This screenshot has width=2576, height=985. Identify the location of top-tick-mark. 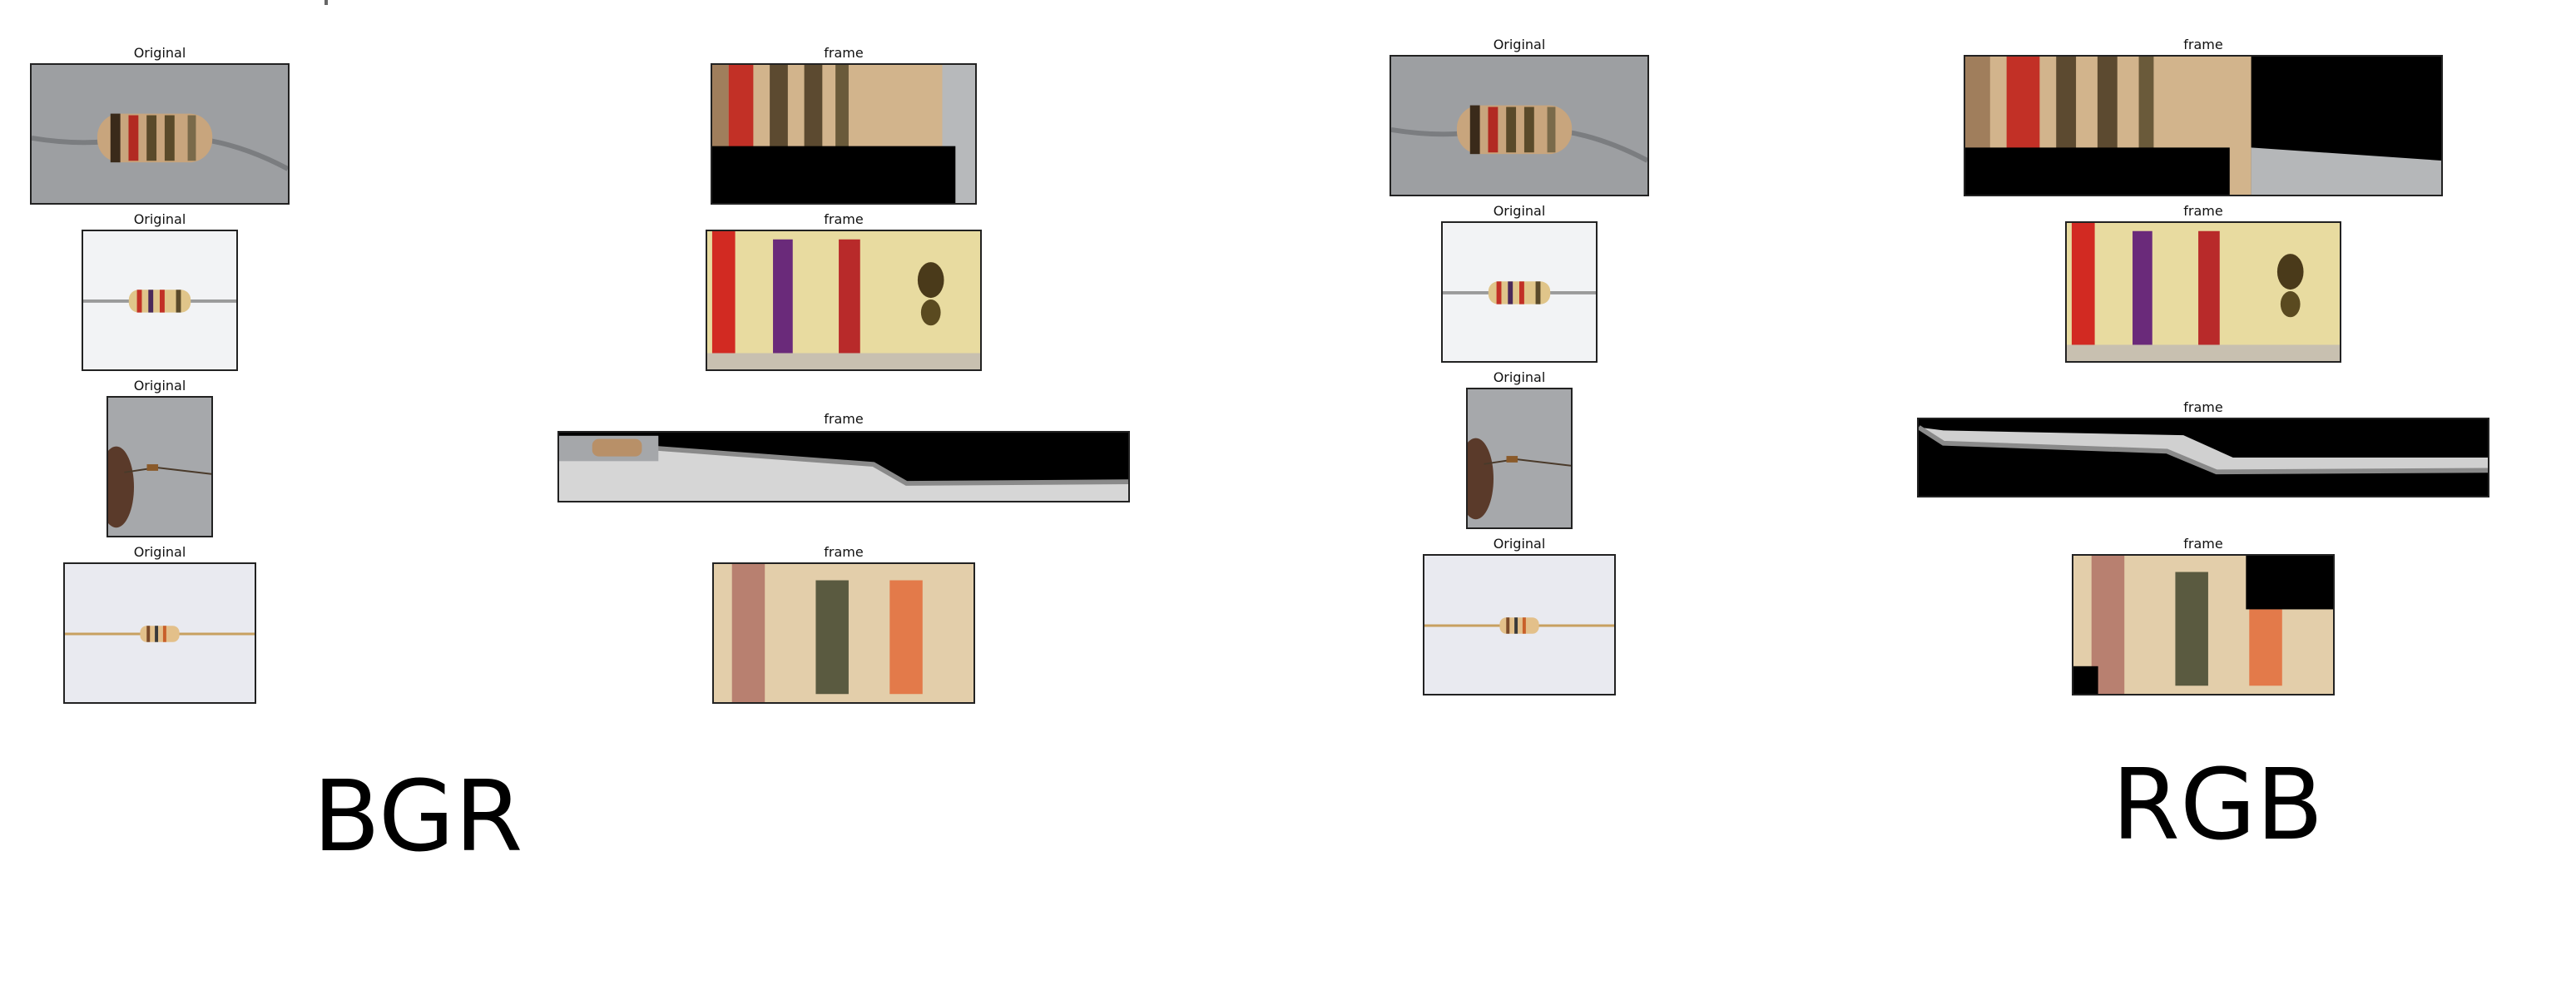
(326, 2).